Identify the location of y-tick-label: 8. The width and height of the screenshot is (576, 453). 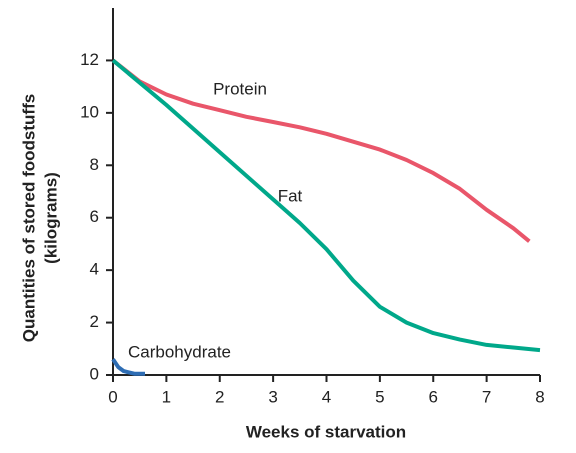
(94, 164).